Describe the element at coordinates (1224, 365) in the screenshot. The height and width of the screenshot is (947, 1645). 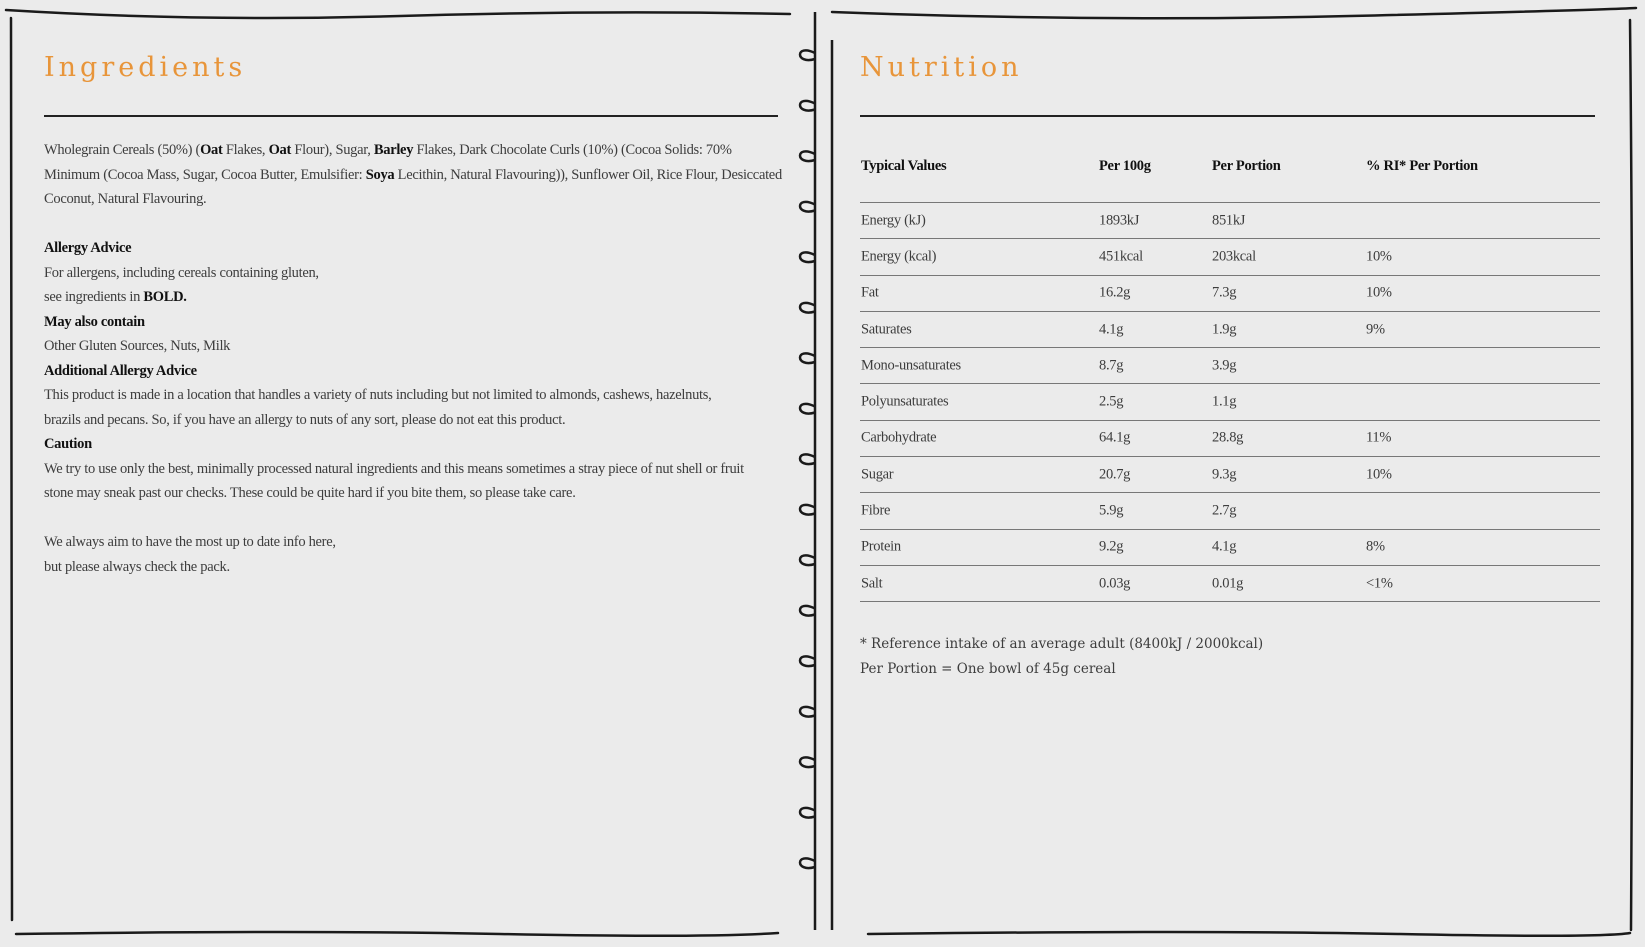
I see `per-portion-value: 3.9g` at that location.